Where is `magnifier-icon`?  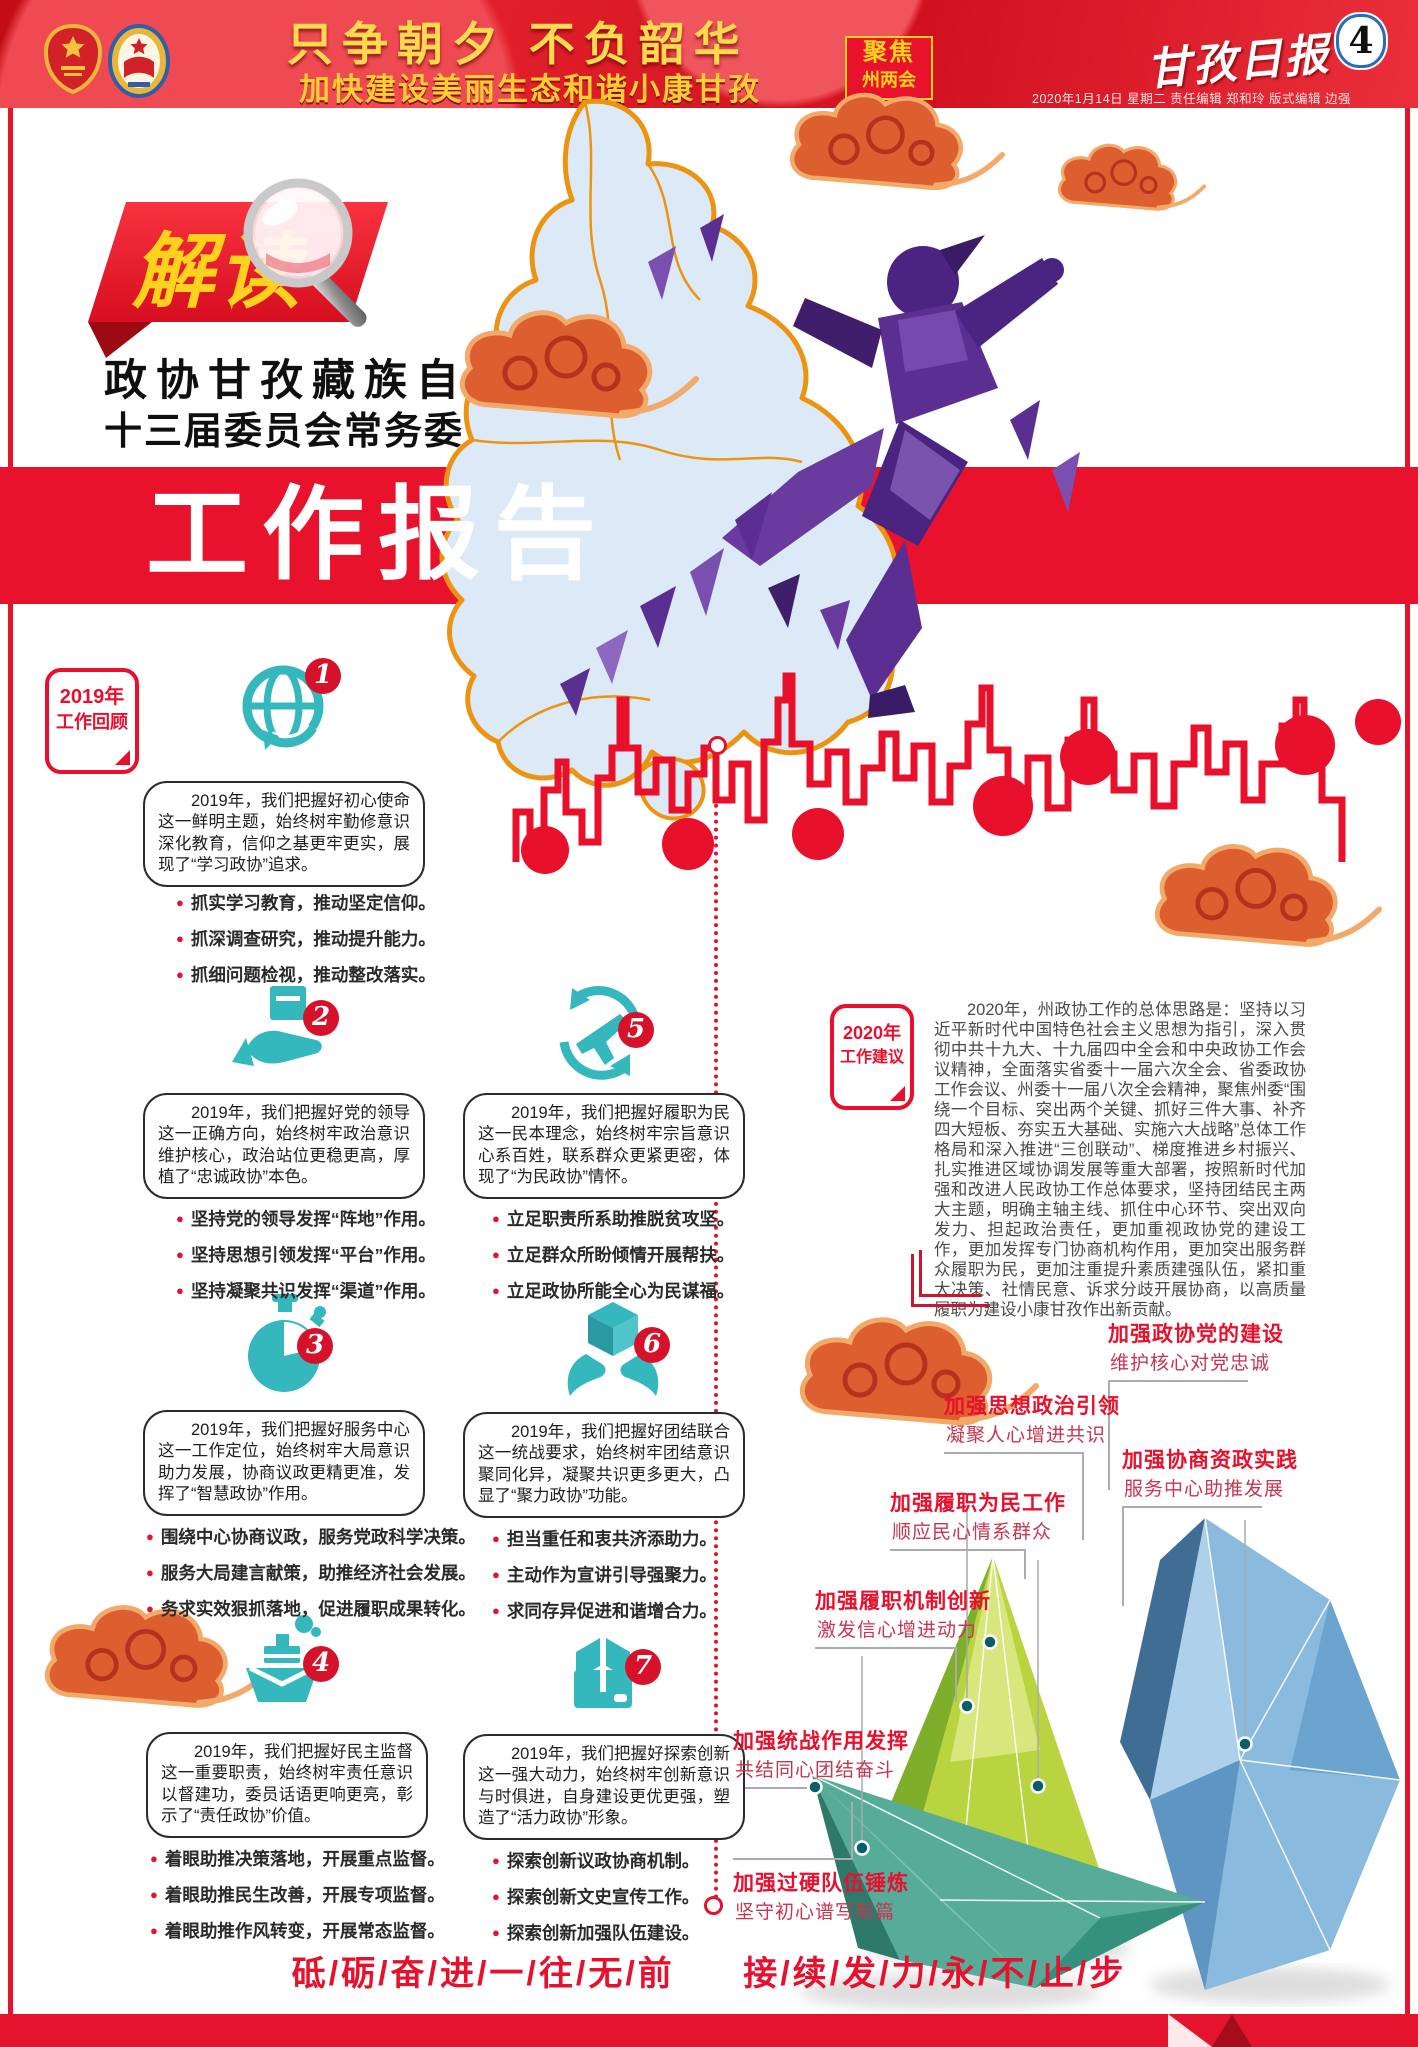
magnifier-icon is located at coordinates (305, 252).